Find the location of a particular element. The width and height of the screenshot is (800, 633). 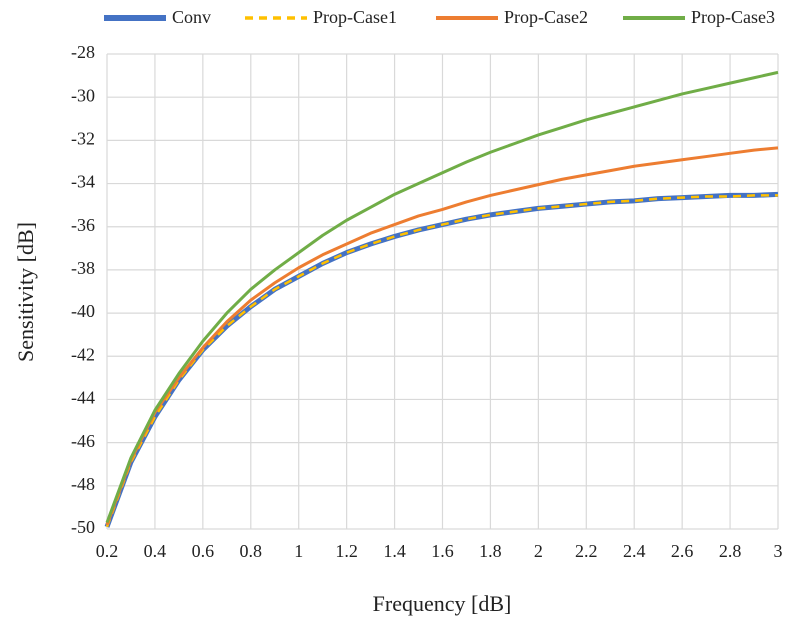

x-tick-label: 2 is located at coordinates (538, 551).